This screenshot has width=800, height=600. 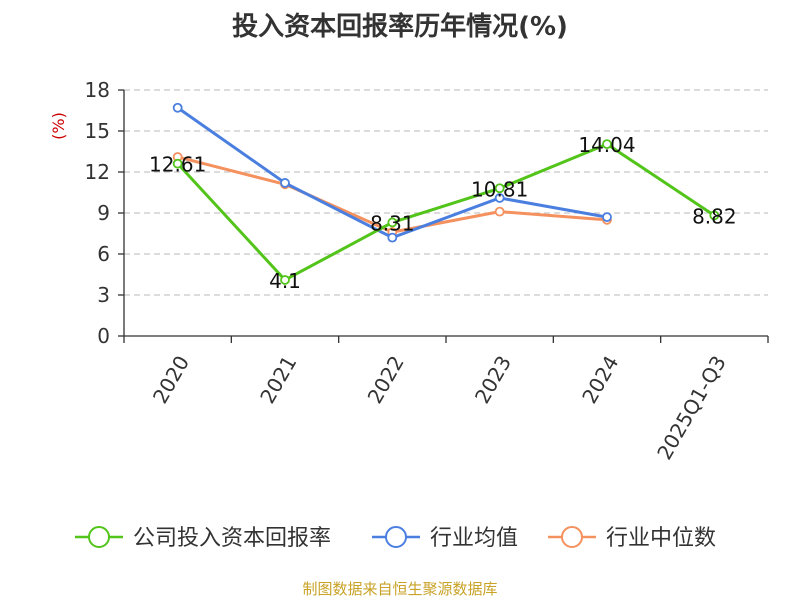 I want to click on y-tick-label: 12, so click(x=97, y=172).